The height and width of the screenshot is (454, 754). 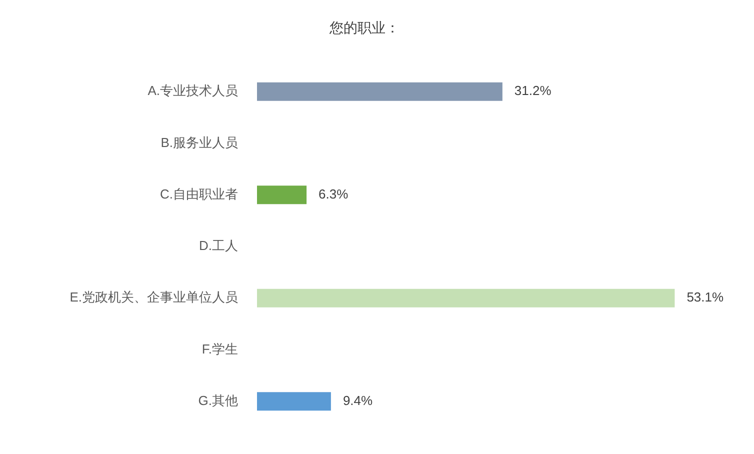 What do you see at coordinates (358, 400) in the screenshot?
I see `data-label: 9.4%` at bounding box center [358, 400].